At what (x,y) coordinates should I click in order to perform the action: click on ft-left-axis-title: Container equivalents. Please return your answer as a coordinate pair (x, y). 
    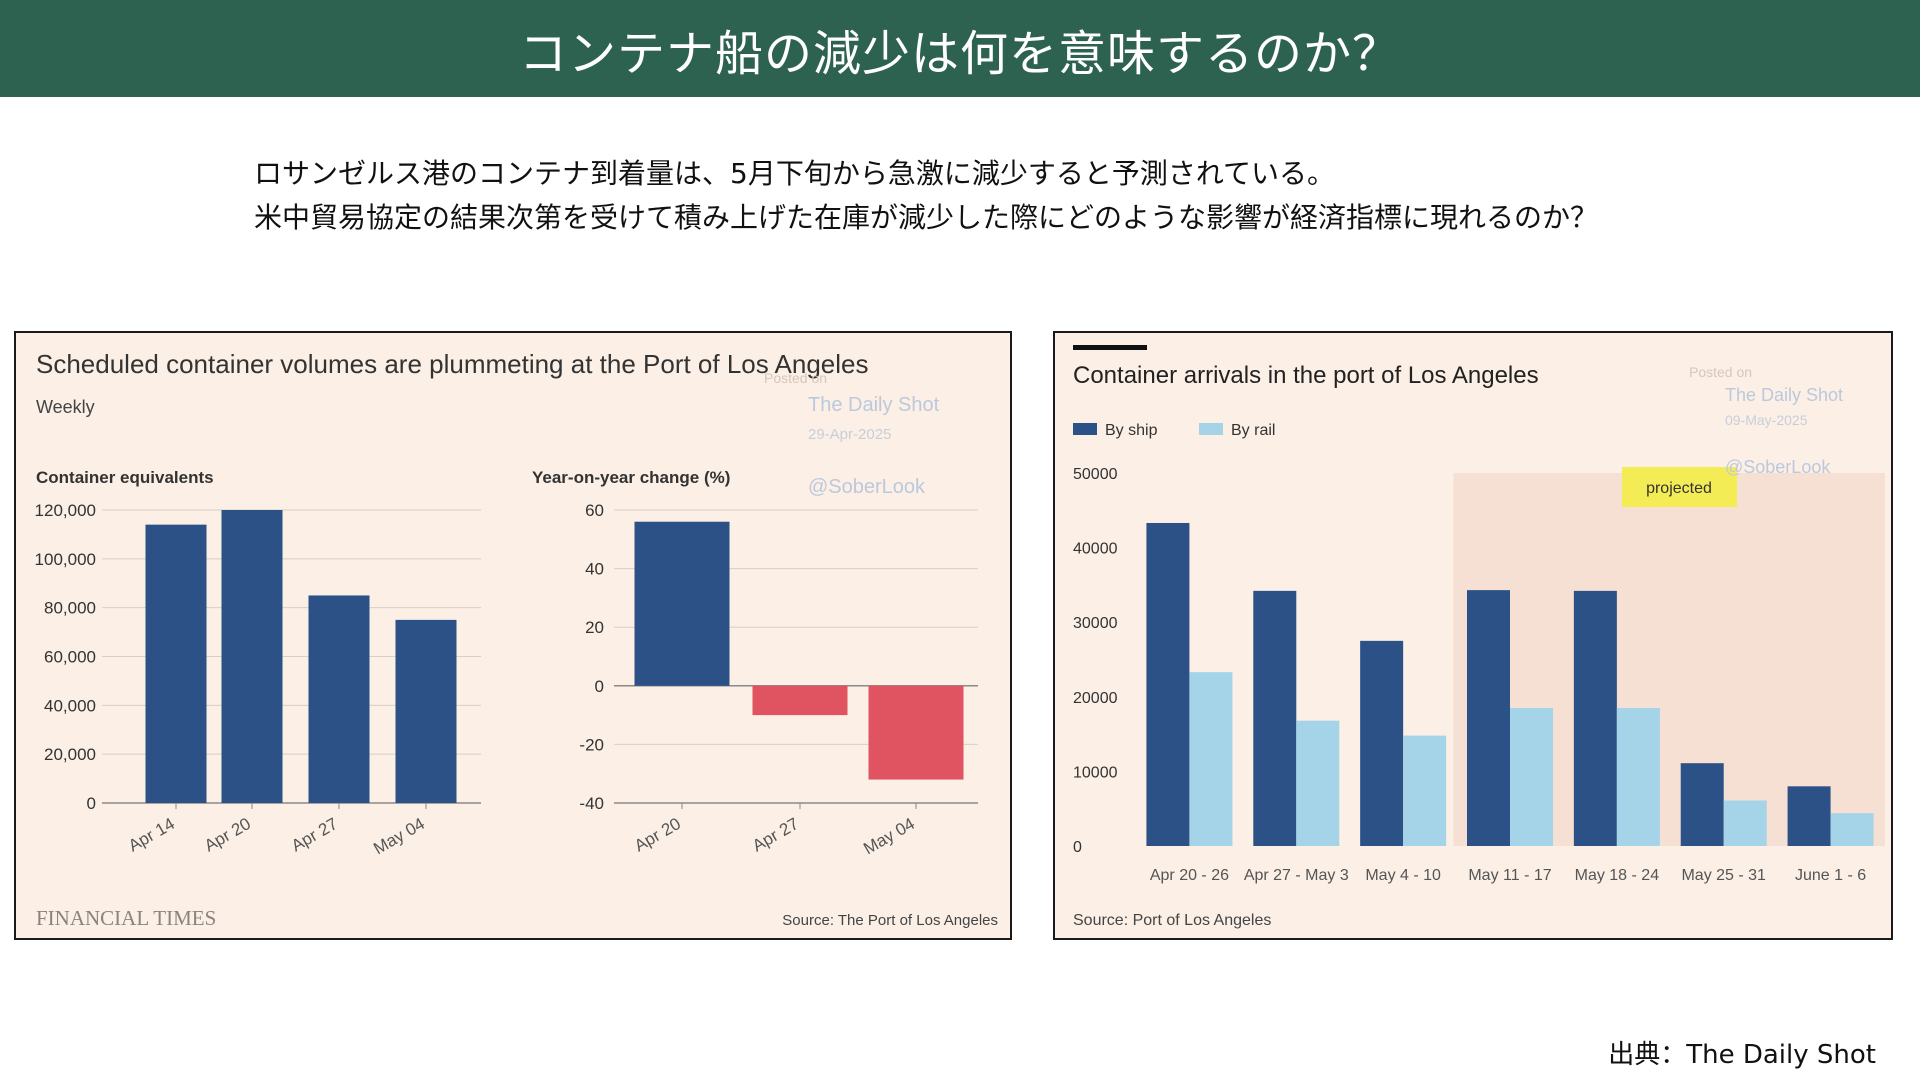
    Looking at the image, I should click on (125, 477).